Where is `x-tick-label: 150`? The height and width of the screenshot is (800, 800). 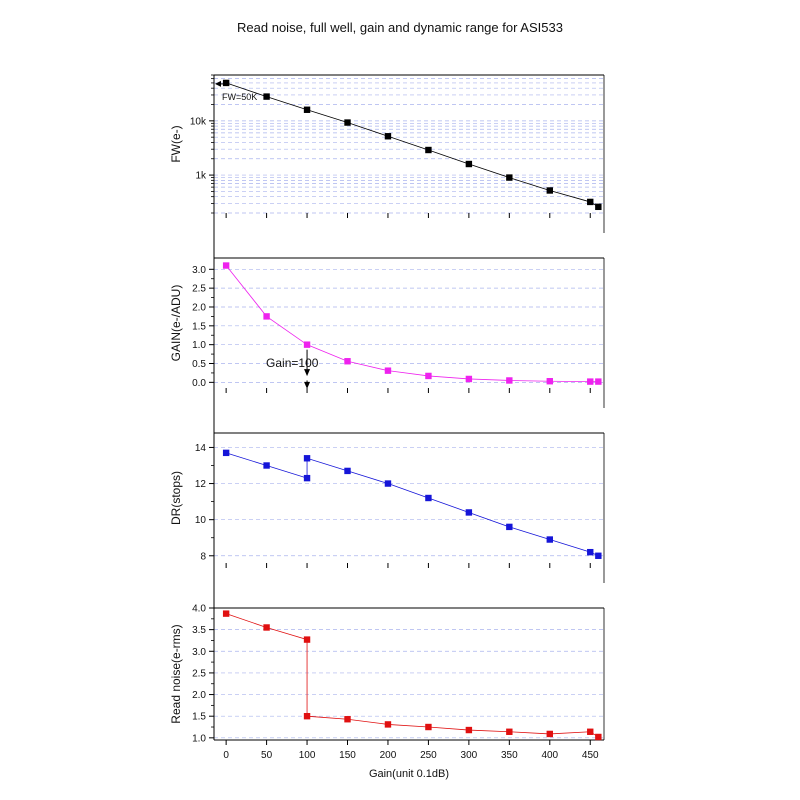 x-tick-label: 150 is located at coordinates (347, 755).